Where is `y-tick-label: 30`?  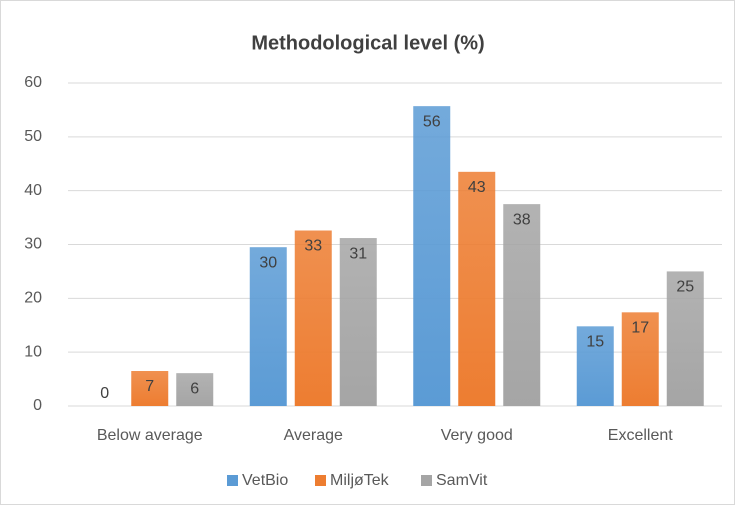 y-tick-label: 30 is located at coordinates (33, 244).